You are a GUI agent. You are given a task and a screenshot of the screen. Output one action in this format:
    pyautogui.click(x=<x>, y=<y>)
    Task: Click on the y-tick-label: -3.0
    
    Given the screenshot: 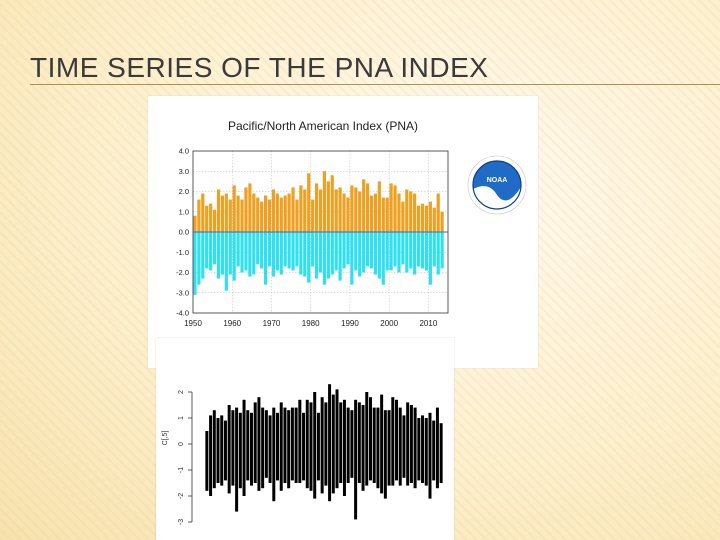 What is the action you would take?
    pyautogui.click(x=182, y=292)
    